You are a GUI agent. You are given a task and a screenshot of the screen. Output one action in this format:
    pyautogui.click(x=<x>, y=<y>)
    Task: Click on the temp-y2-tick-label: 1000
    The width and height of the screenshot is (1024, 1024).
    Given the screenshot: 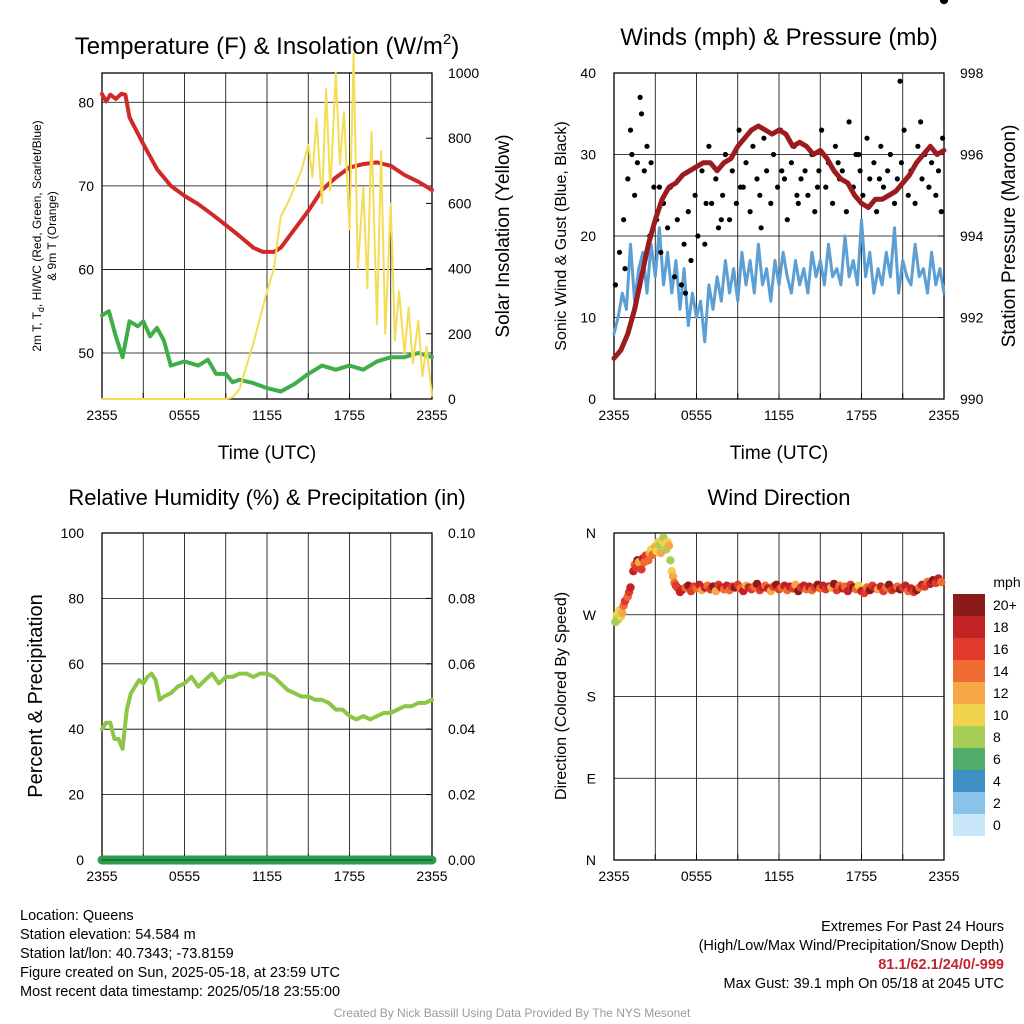 What is the action you would take?
    pyautogui.click(x=463, y=73)
    